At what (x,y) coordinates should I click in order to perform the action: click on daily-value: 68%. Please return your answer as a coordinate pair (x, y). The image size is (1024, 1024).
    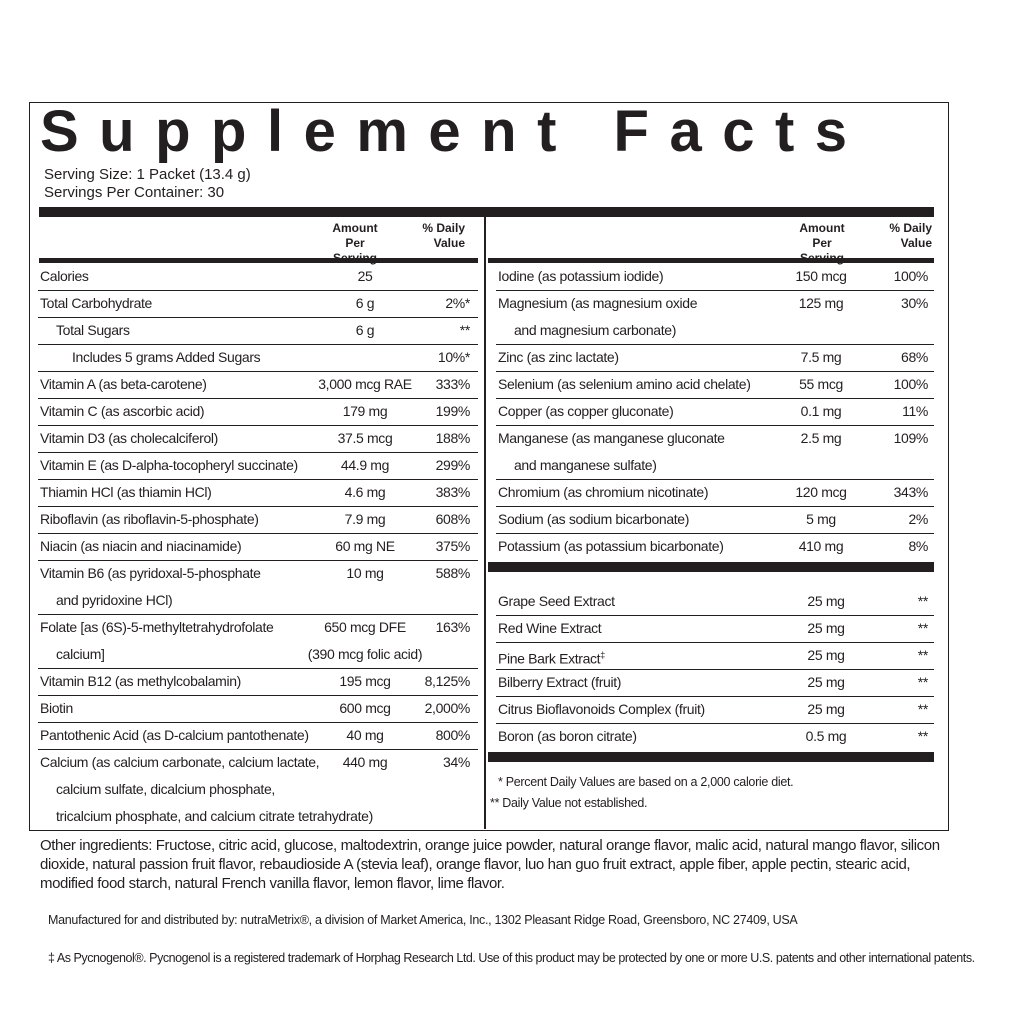
    Looking at the image, I should click on (914, 357).